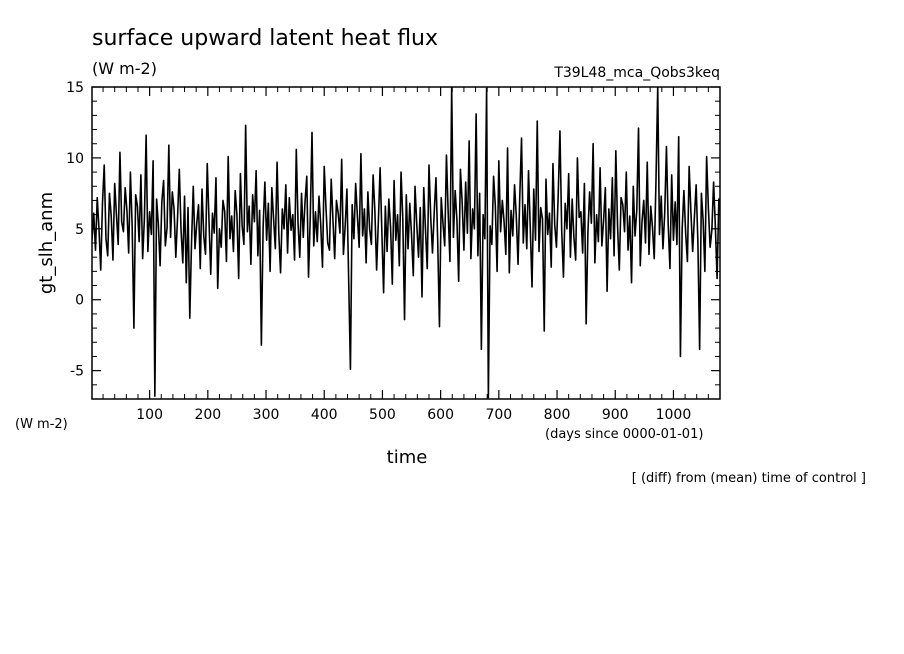 This screenshot has width=904, height=654. I want to click on x-tick-label: 1000, so click(674, 415).